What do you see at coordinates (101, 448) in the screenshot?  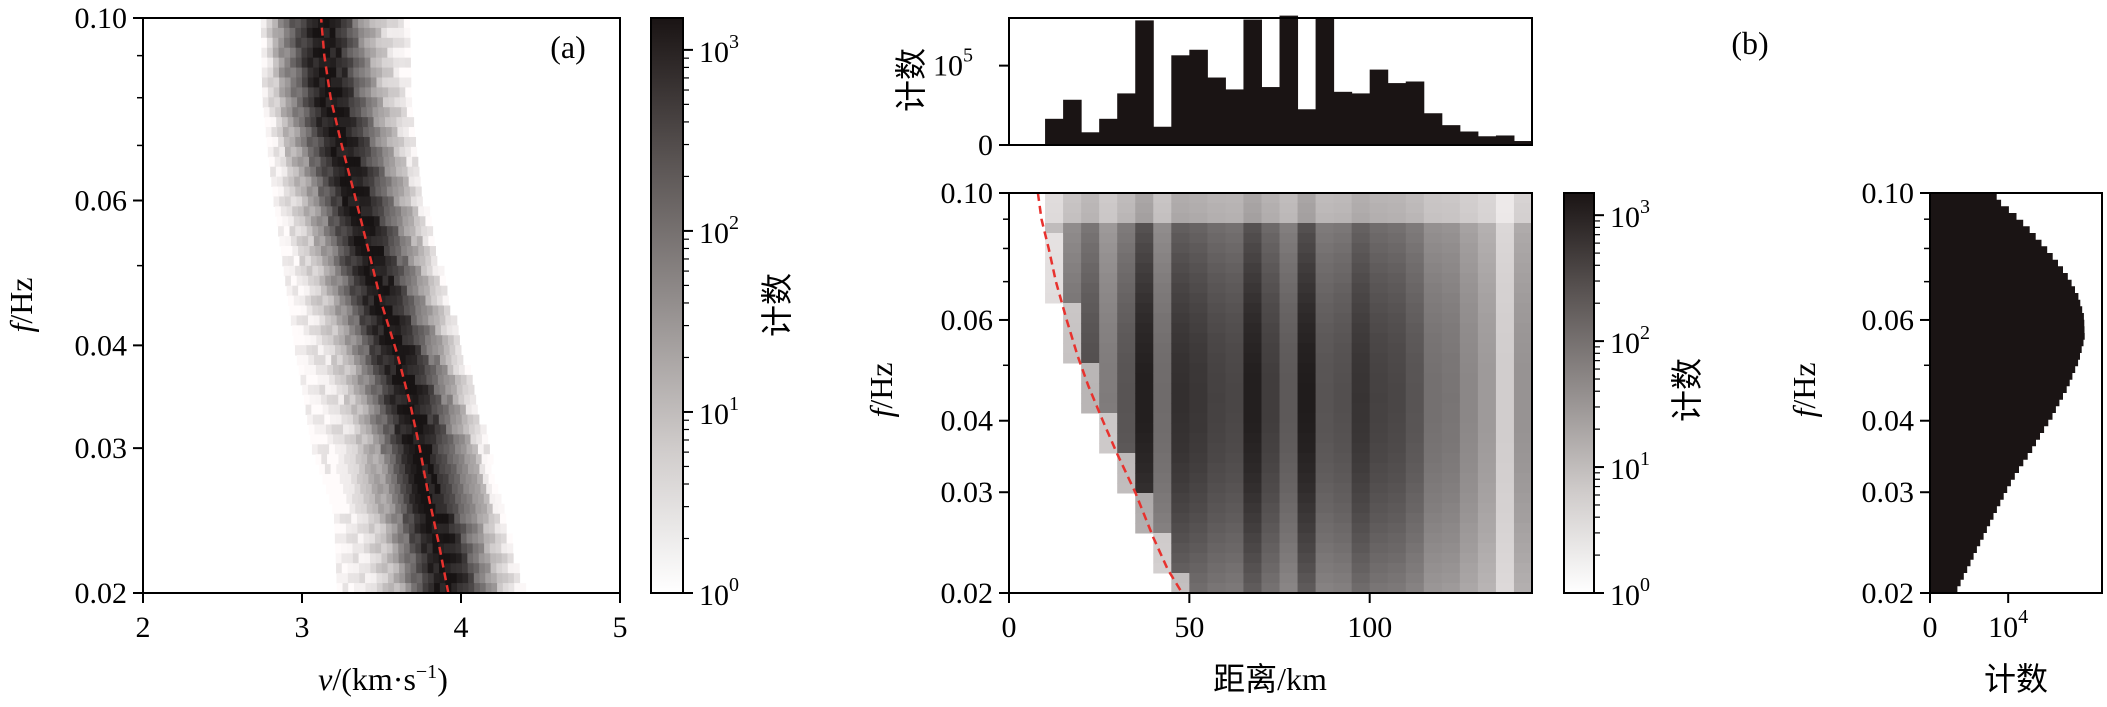 I see `y-tick-label: 0.03` at bounding box center [101, 448].